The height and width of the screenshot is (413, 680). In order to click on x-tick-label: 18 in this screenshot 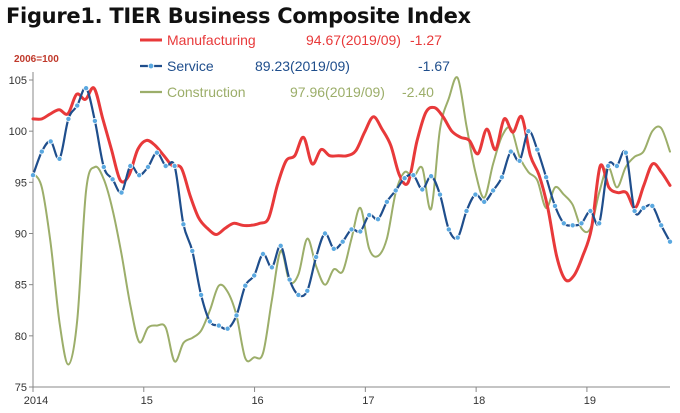, I will do `click(479, 401)`.